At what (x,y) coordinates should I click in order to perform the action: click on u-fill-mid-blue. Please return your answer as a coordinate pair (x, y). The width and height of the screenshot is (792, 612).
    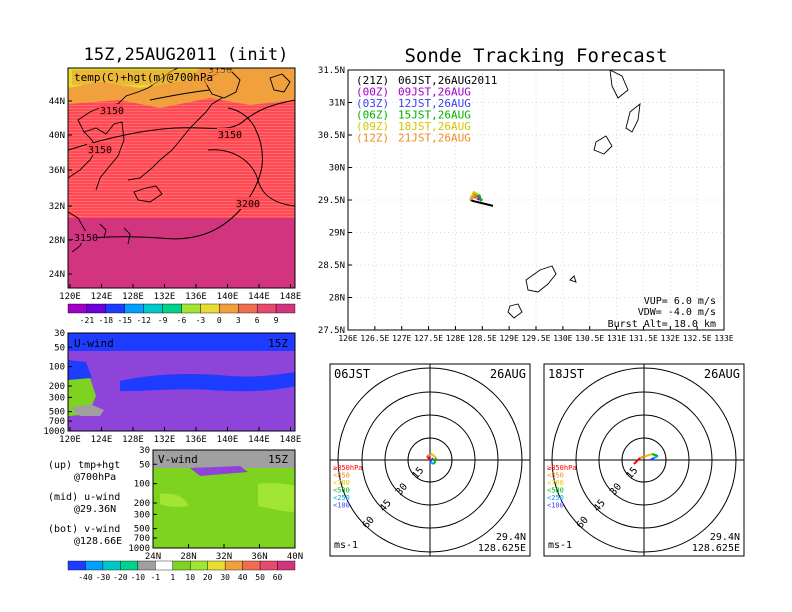
    Looking at the image, I should click on (207, 382).